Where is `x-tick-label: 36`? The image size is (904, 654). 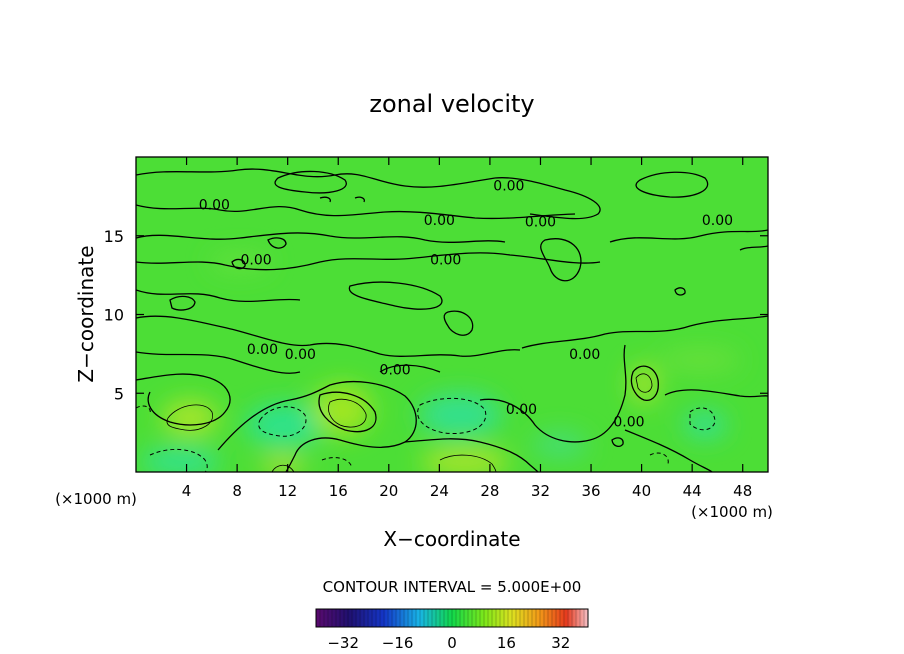
x-tick-label: 36 is located at coordinates (590, 491).